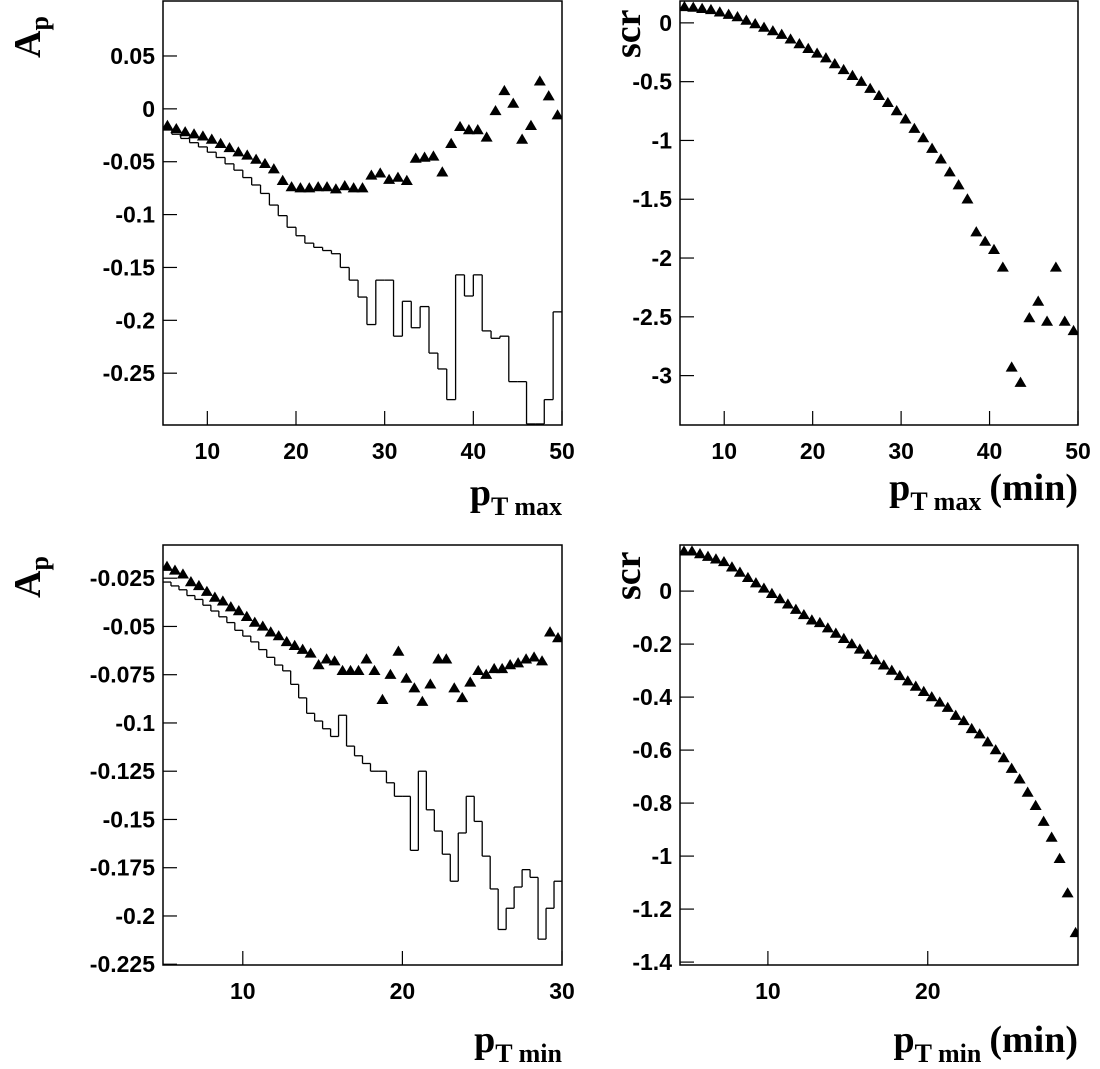 The width and height of the screenshot is (1100, 1069). I want to click on x-tick-label: 50, so click(562, 451).